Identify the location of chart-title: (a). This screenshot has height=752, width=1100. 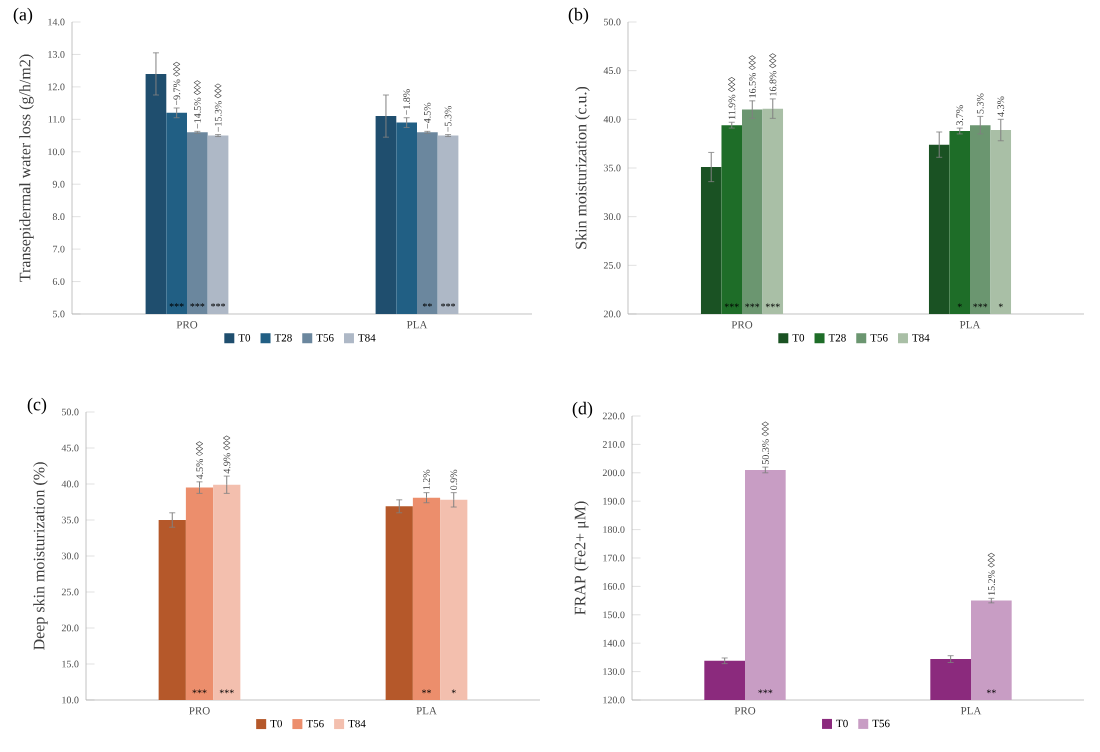
(23, 16).